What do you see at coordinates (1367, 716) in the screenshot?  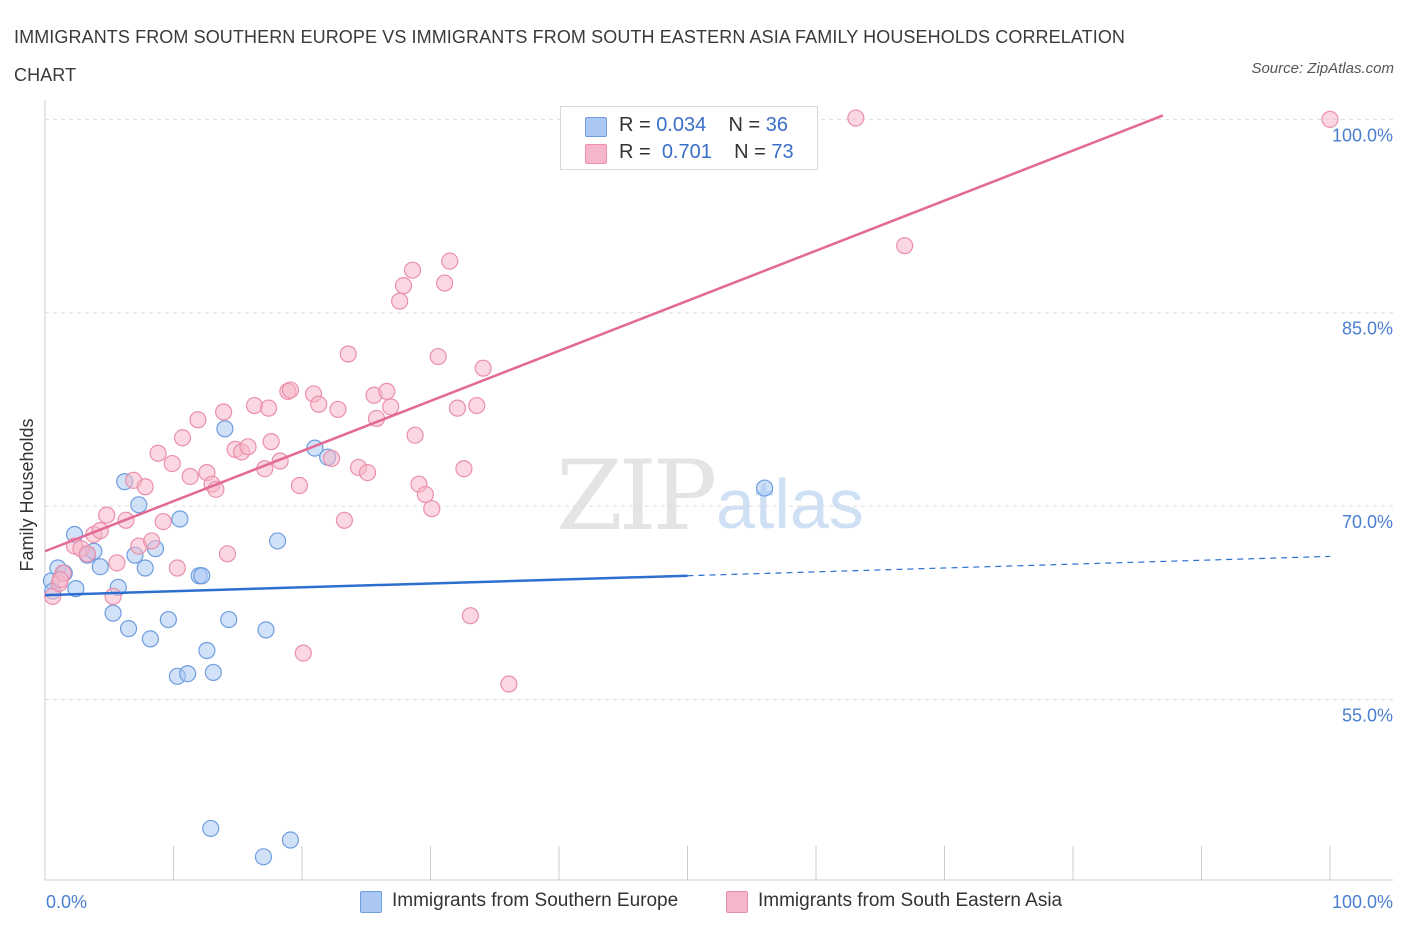 I see `y-tick-label: 55.0%` at bounding box center [1367, 716].